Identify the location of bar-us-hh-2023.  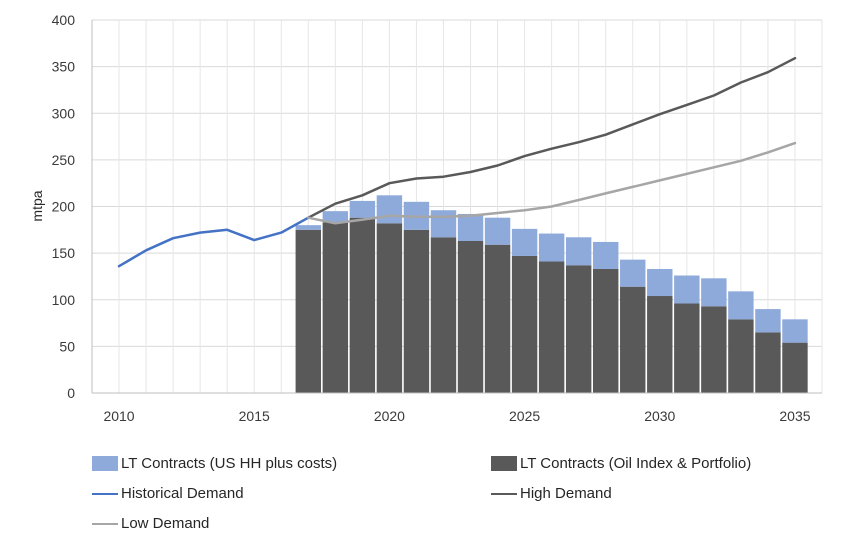
(470, 227).